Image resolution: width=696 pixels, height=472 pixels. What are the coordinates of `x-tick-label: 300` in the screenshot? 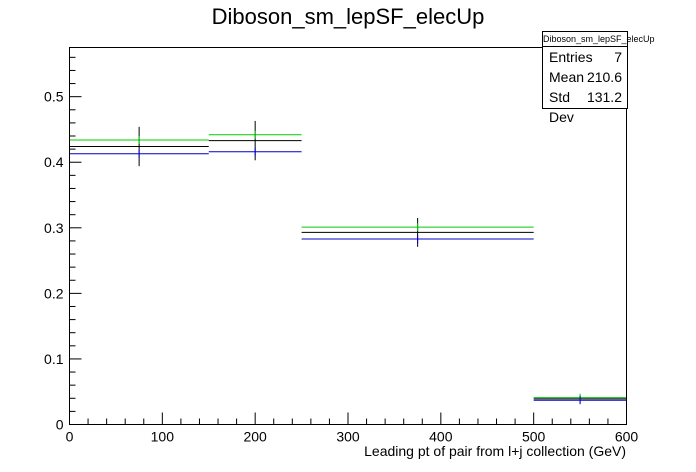 It's located at (348, 437).